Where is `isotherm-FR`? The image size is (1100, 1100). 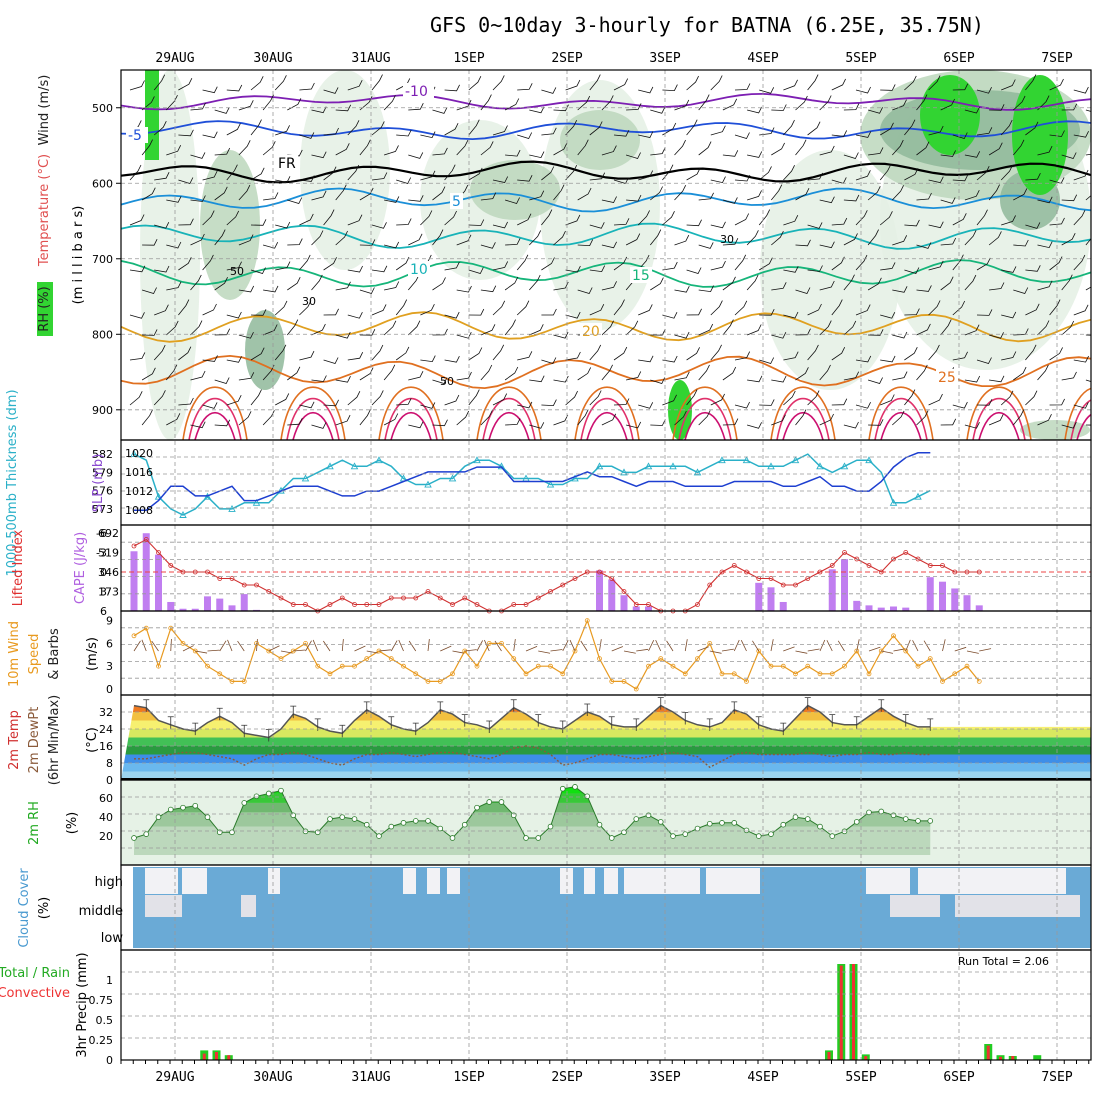
isotherm-FR is located at coordinates (606, 172).